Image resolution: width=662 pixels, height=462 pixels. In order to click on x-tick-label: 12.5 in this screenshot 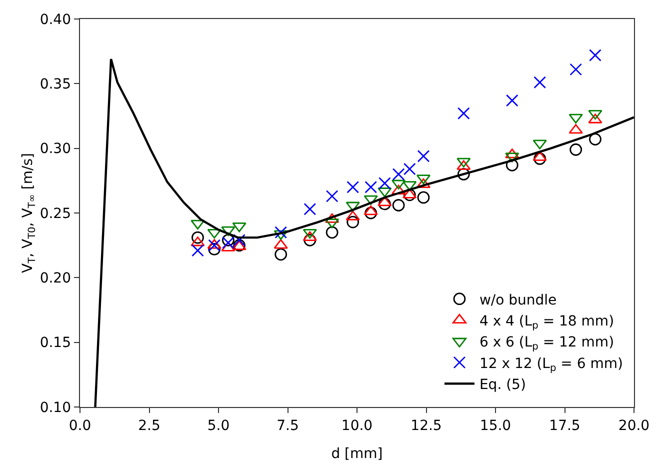, I will do `click(426, 426)`.